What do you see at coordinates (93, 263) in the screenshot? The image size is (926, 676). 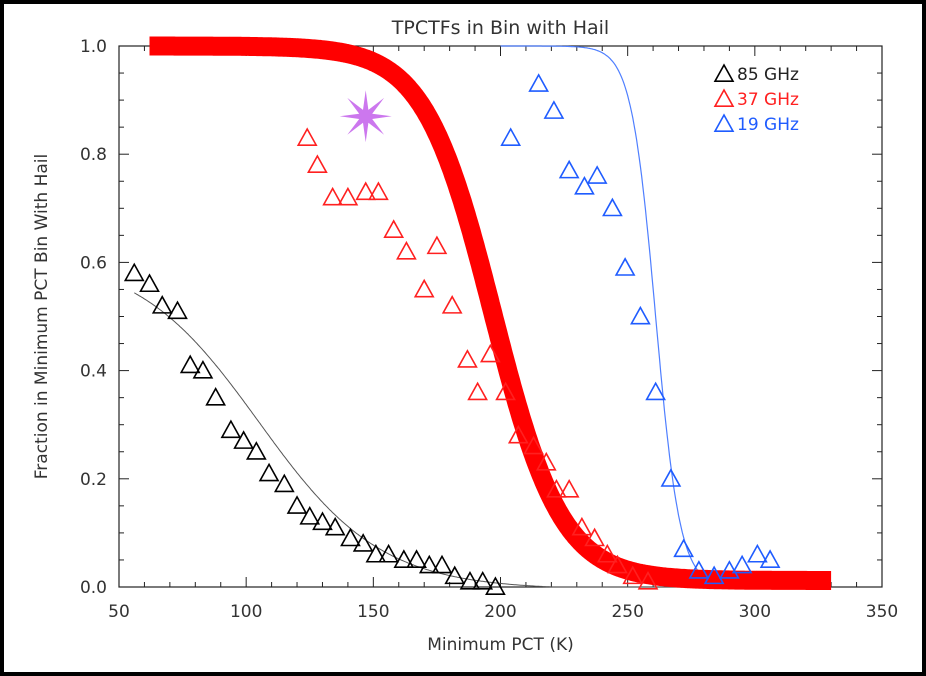 I see `y-tick-label: 0.6` at bounding box center [93, 263].